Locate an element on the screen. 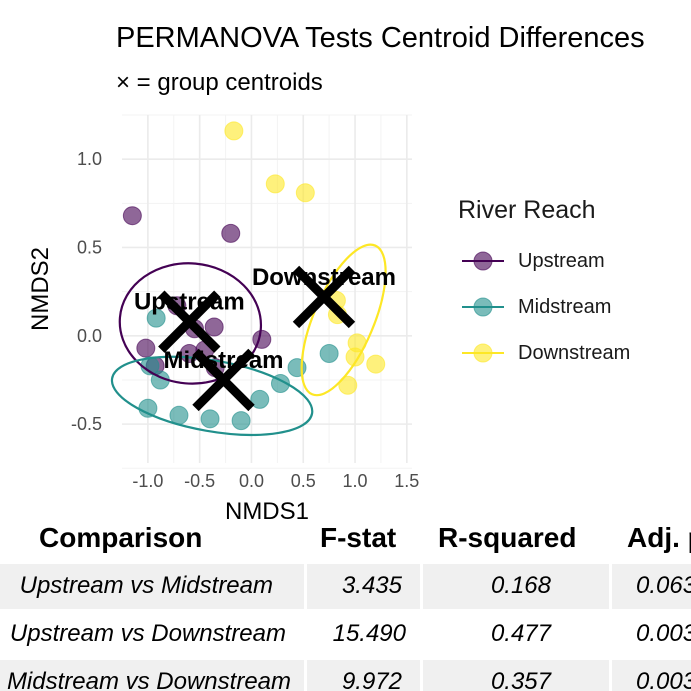 Image resolution: width=691 pixels, height=691 pixels. table-cell-rsquared: 0.477 is located at coordinates (520, 633).